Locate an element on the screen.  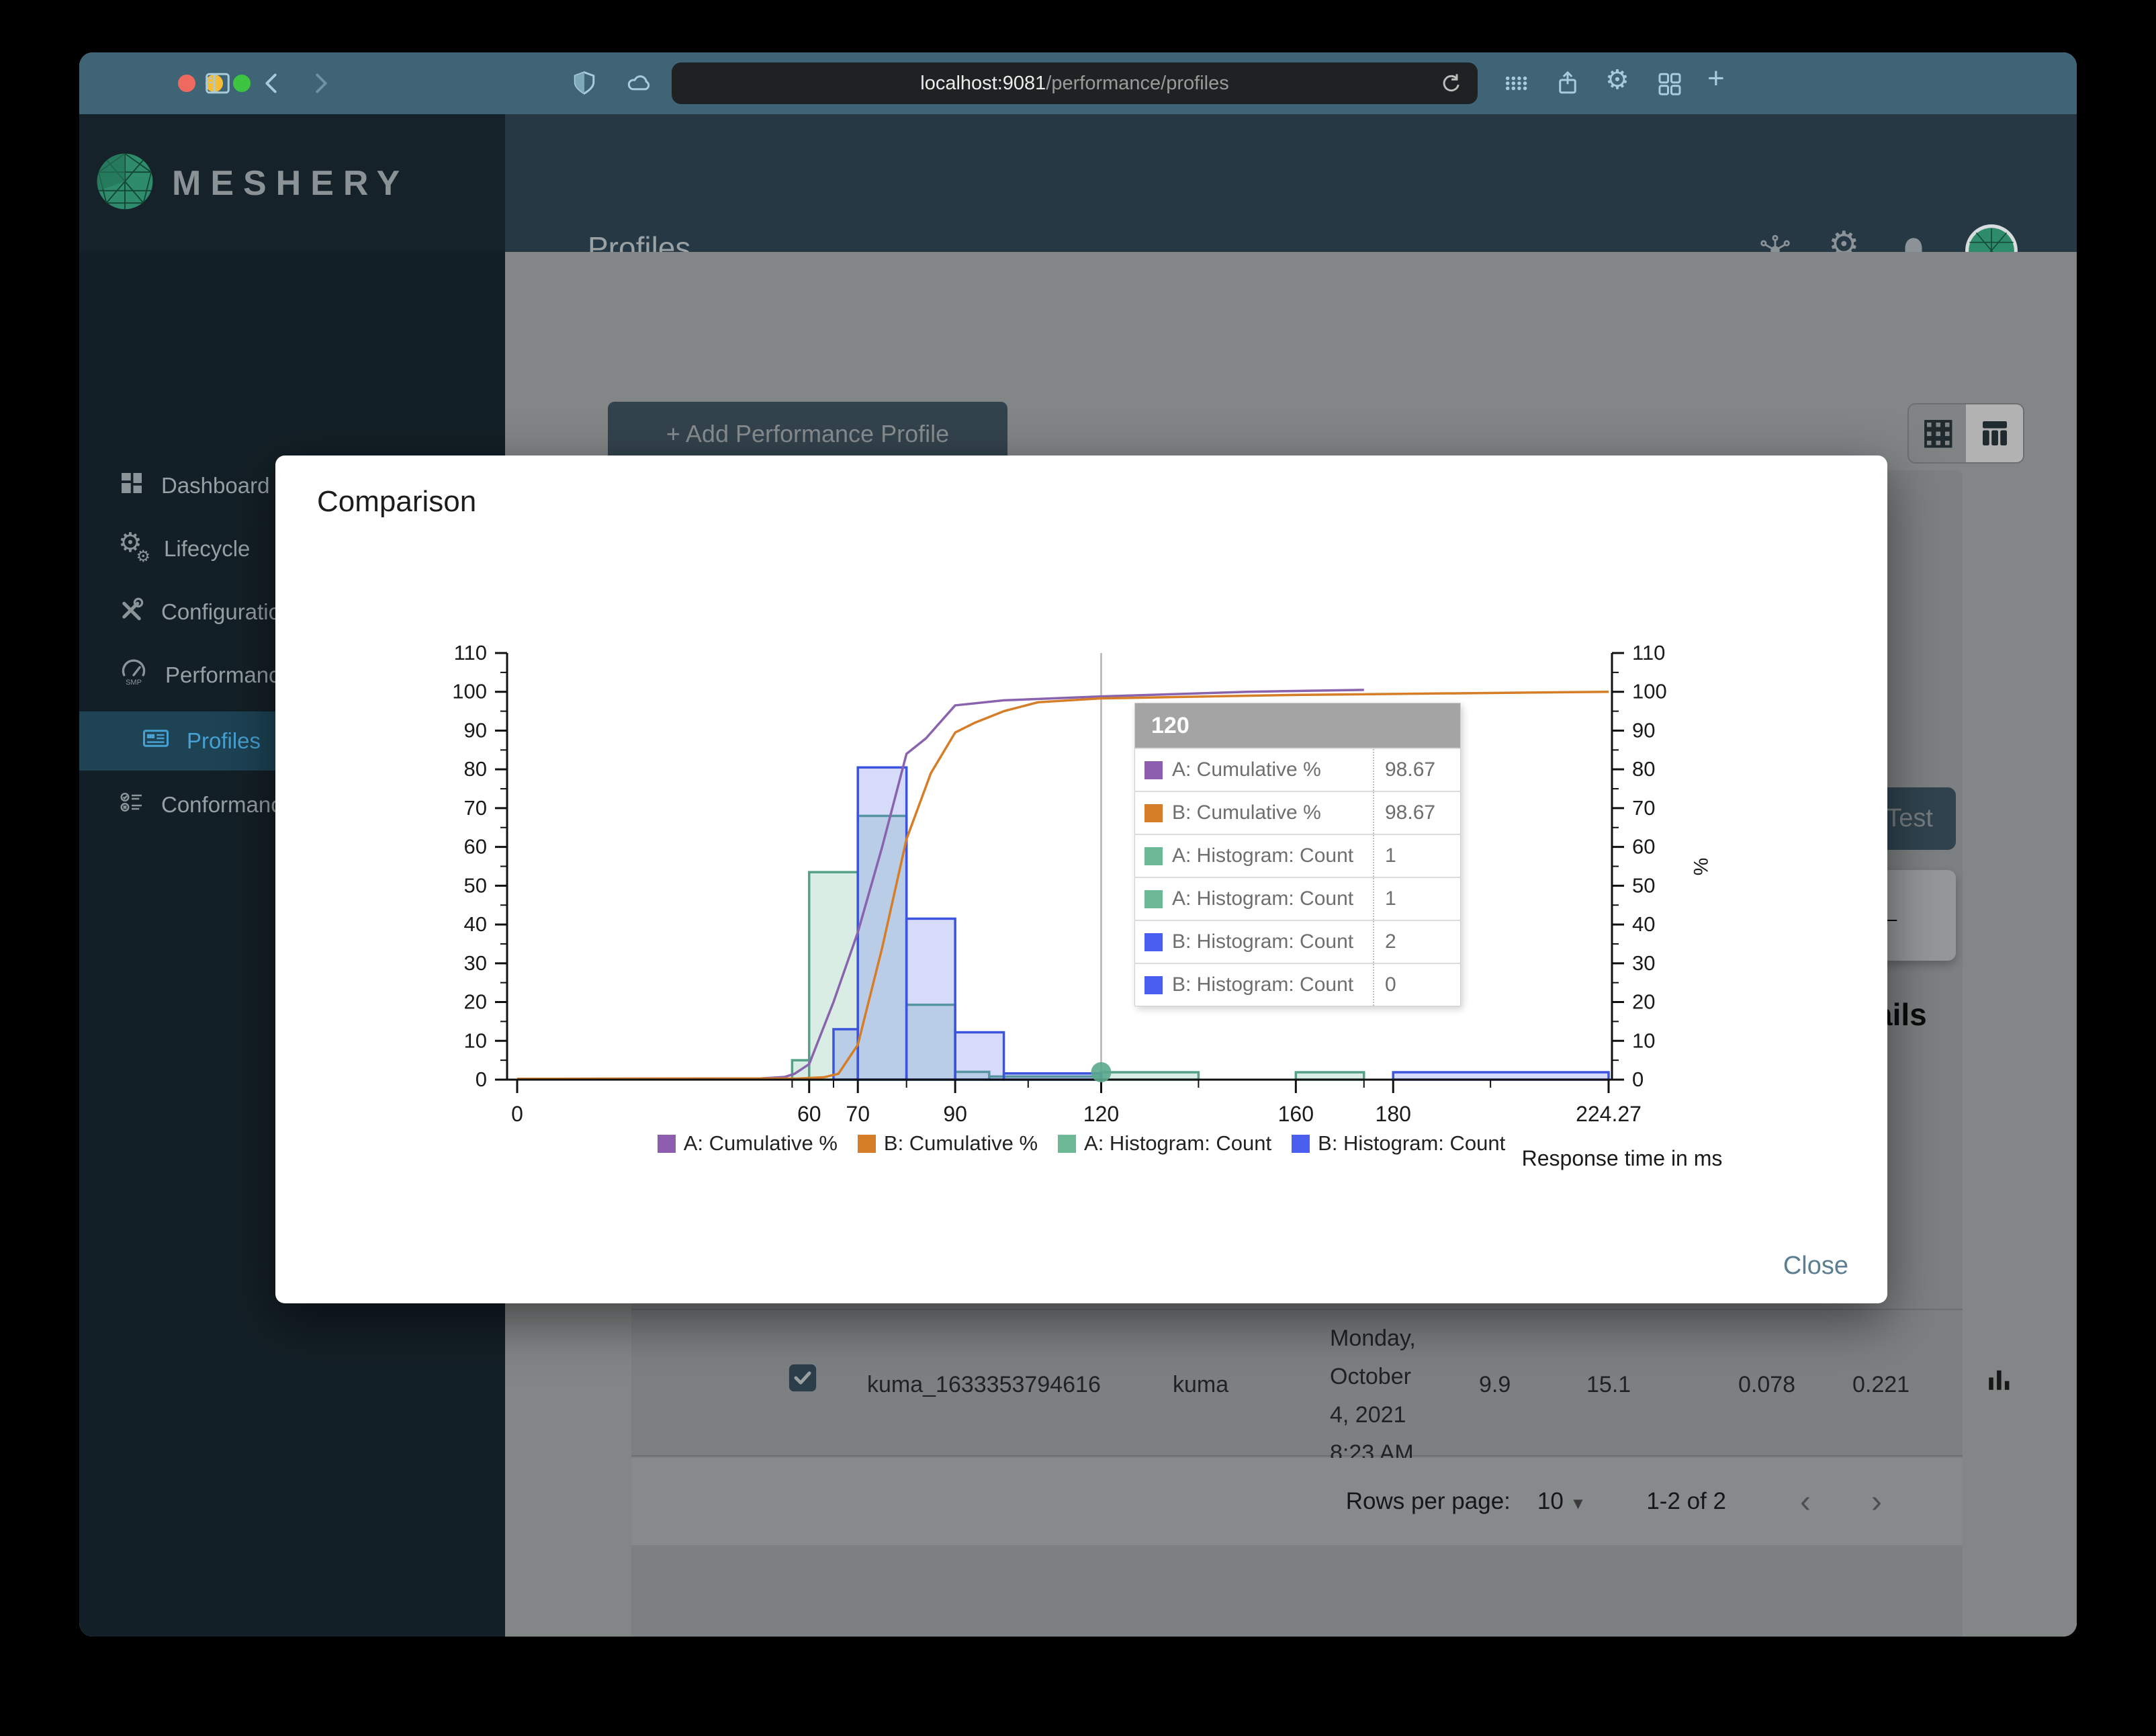
rows-per-page-select: 10 ▼ is located at coordinates (1561, 1501).